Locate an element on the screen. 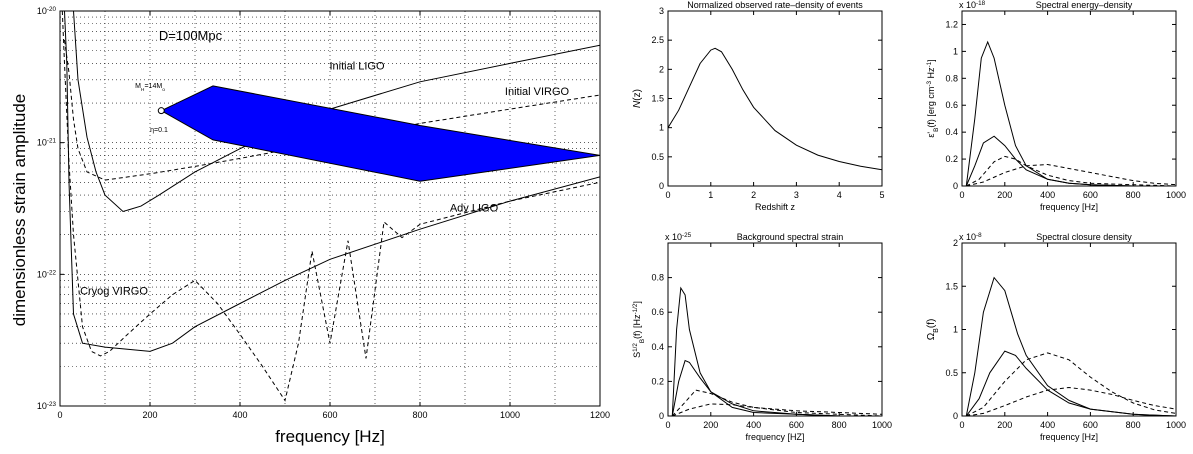  x-tick-label: 5 is located at coordinates (881, 195).